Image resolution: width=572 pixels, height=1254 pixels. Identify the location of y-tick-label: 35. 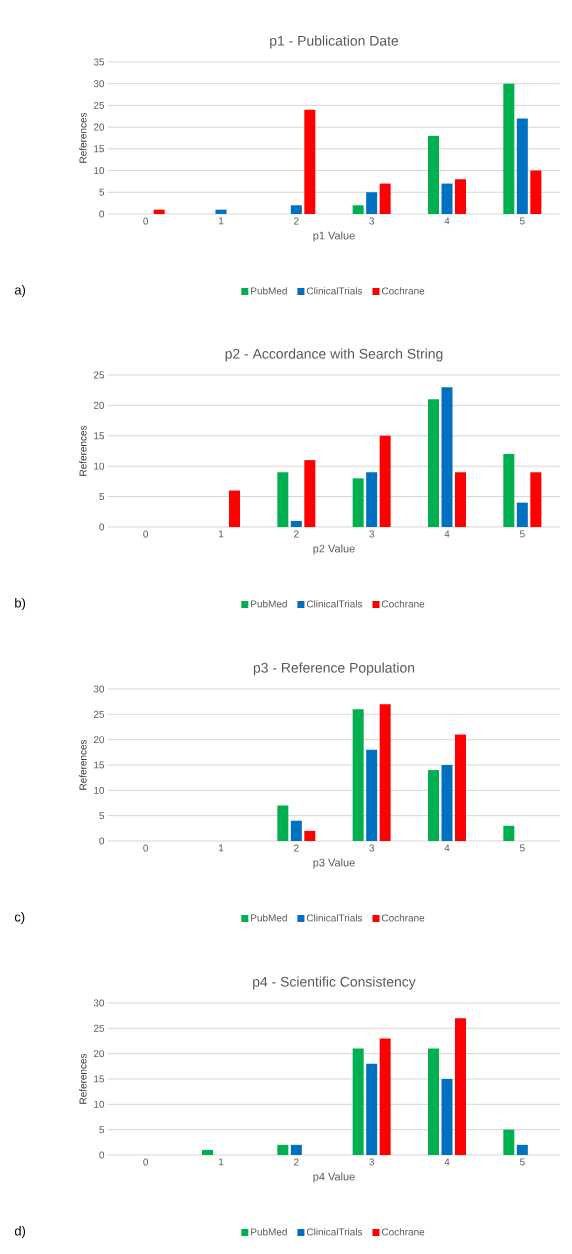
(99, 62).